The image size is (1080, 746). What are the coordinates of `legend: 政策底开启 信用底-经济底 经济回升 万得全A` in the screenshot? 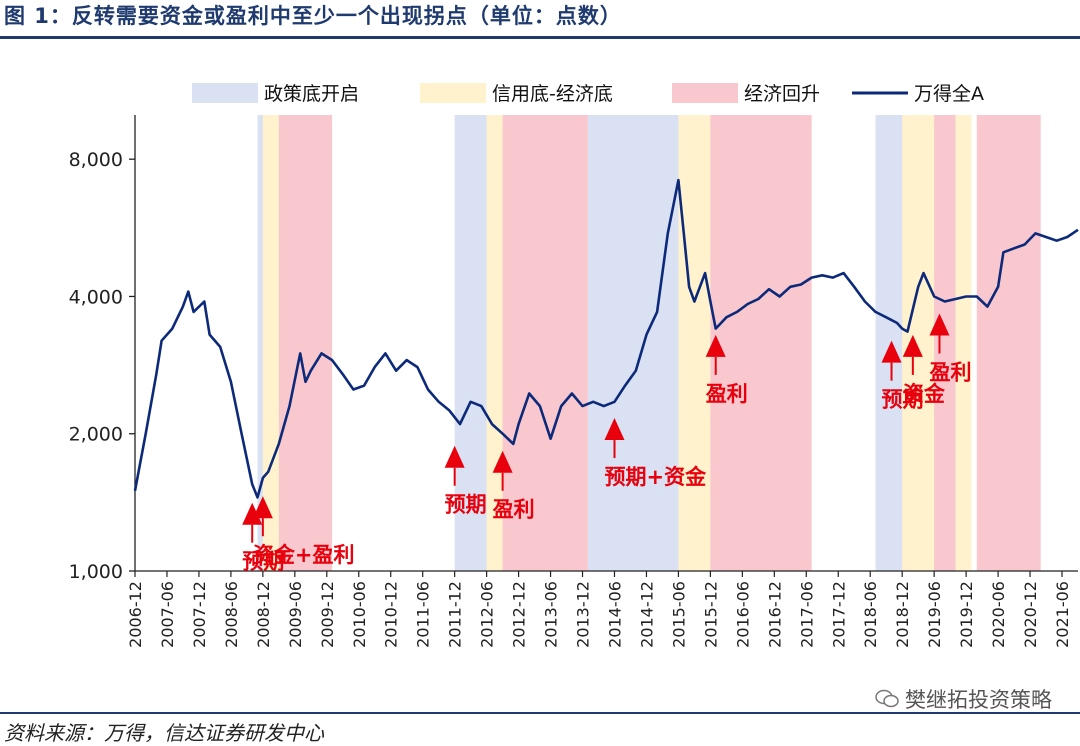 It's located at (588, 94).